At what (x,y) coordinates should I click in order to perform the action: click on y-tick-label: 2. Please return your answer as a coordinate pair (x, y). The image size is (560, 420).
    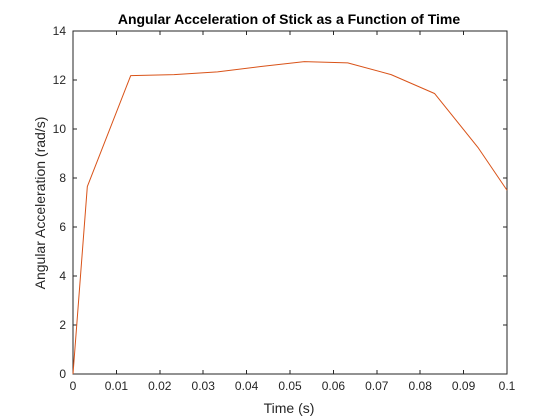
    Looking at the image, I should click on (62, 325).